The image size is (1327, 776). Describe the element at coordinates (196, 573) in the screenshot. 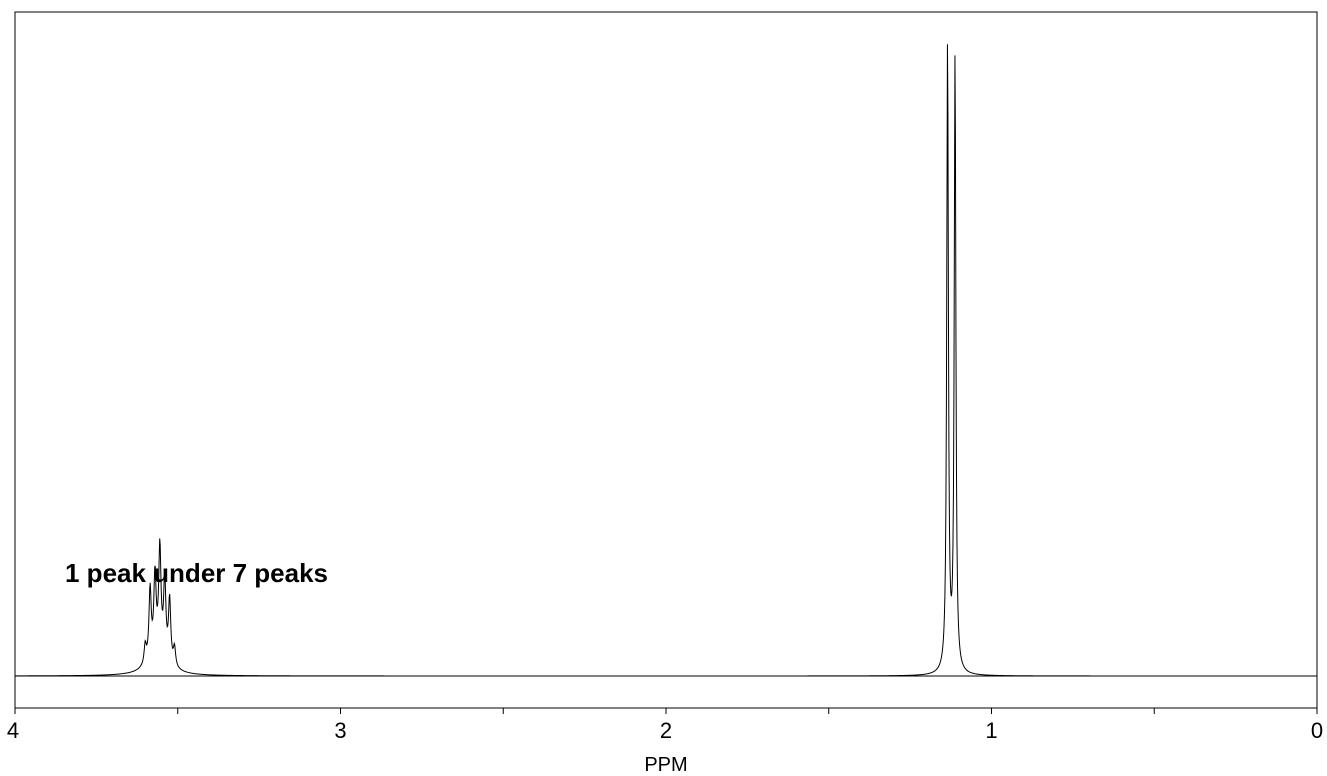

I see `annotation-label: 1 peak under 7 peaks` at that location.